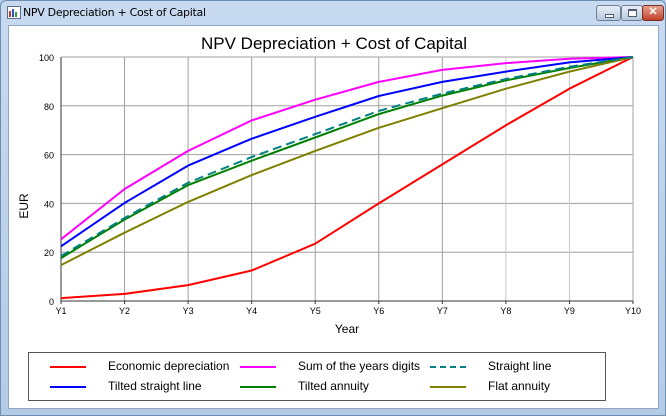  Describe the element at coordinates (124, 311) in the screenshot. I see `x-tick-label: Y2` at that location.